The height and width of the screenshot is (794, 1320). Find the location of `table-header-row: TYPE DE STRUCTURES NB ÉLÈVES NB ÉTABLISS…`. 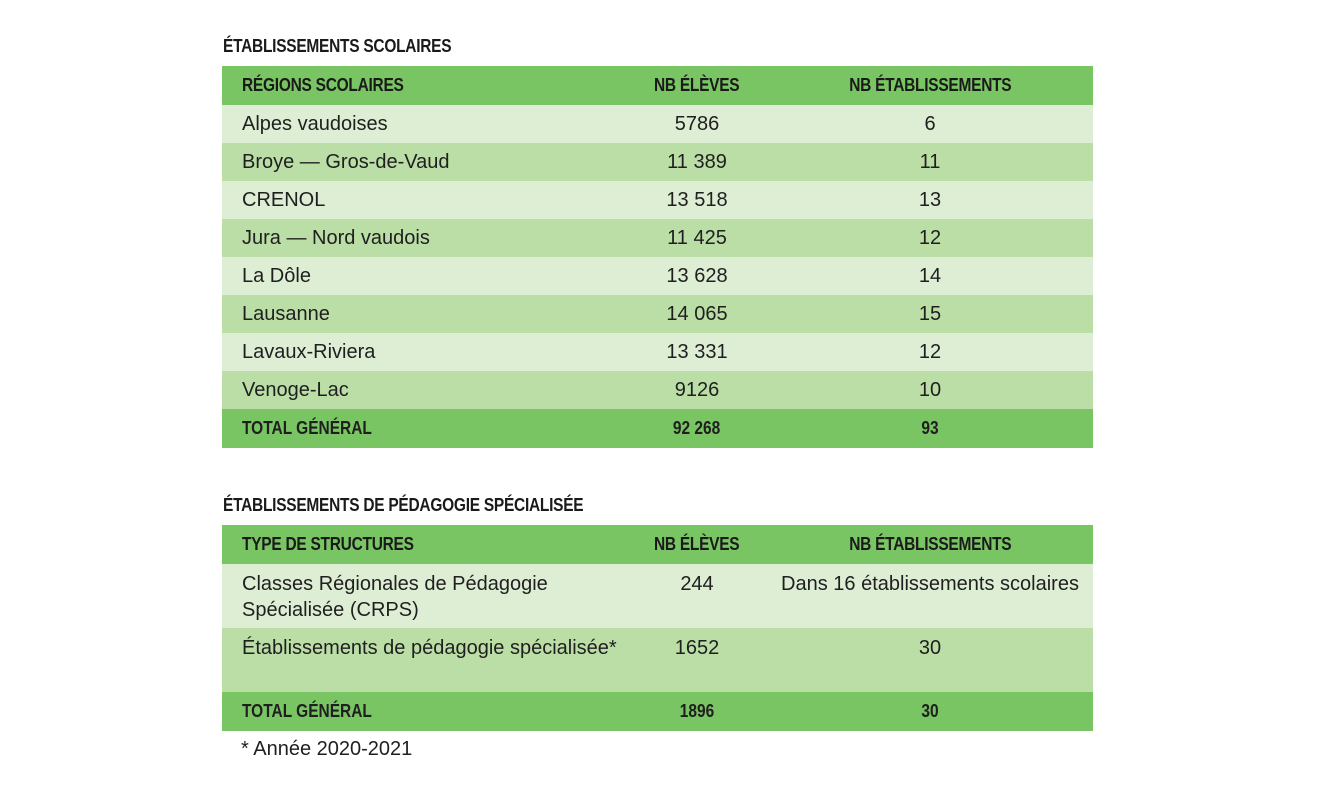

table-header-row: TYPE DE STRUCTURES NB ÉLÈVES NB ÉTABLISS… is located at coordinates (657, 544).